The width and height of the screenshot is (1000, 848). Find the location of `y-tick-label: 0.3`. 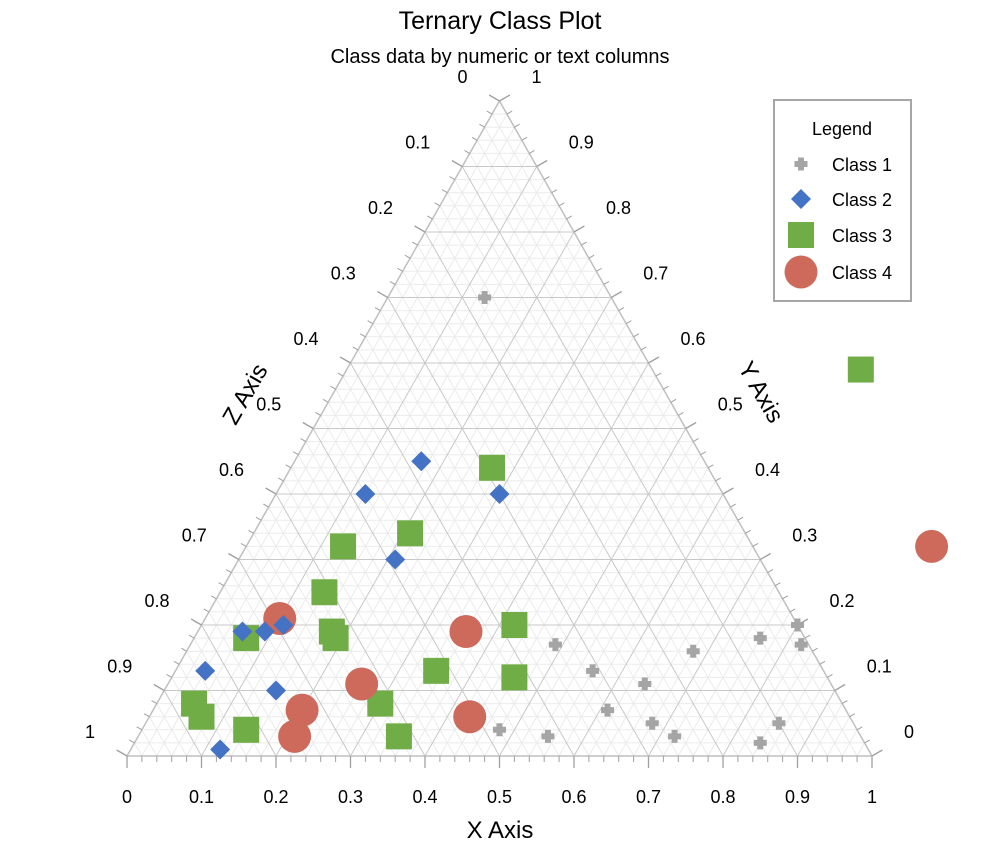

y-tick-label: 0.3 is located at coordinates (804, 536).